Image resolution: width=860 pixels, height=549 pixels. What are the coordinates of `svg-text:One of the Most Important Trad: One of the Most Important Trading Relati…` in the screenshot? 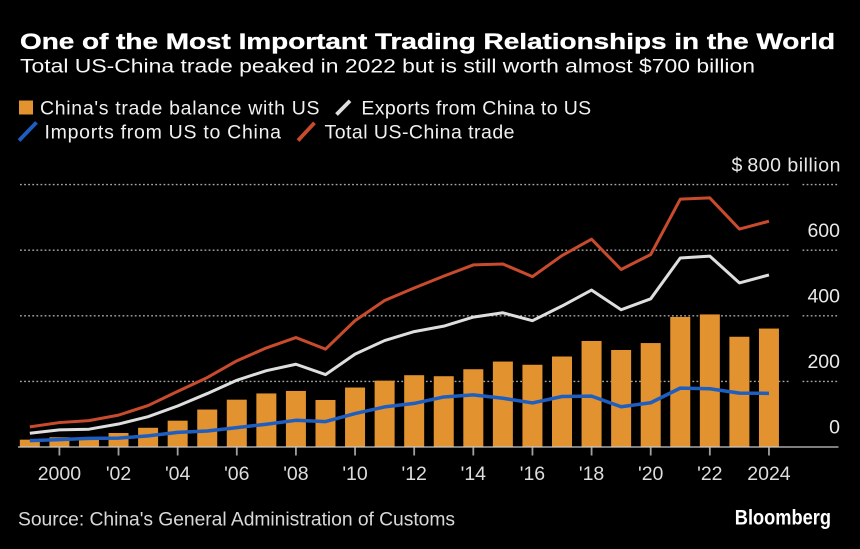 It's located at (427, 41).